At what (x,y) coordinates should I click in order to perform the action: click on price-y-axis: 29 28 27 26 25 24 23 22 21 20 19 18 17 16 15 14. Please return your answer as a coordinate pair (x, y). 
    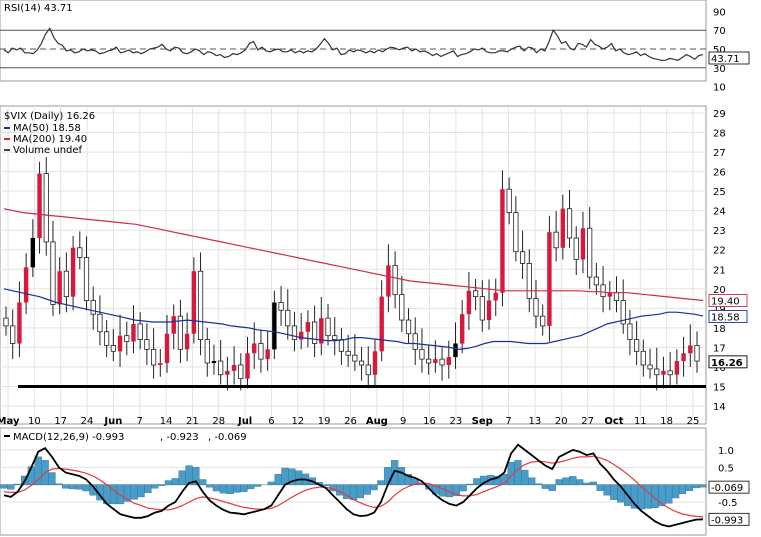
    Looking at the image, I should click on (719, 261).